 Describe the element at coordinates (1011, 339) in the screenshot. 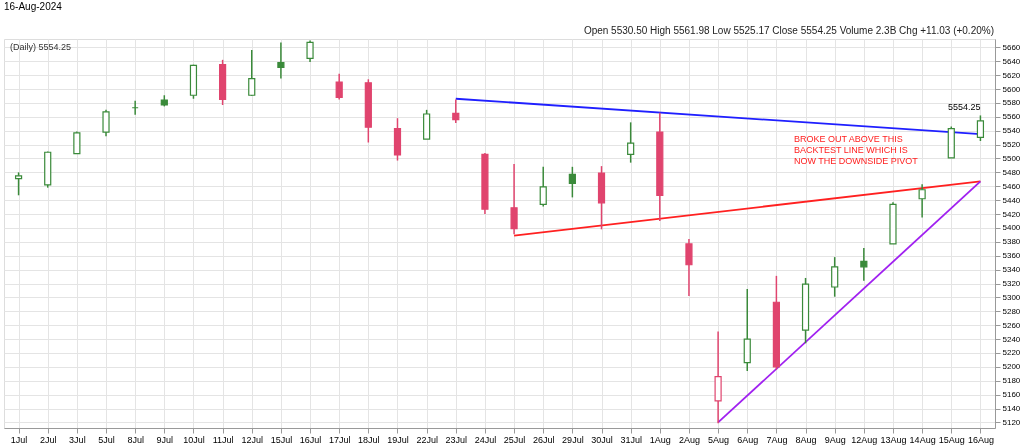

I see `y-tick-label: 5240` at that location.